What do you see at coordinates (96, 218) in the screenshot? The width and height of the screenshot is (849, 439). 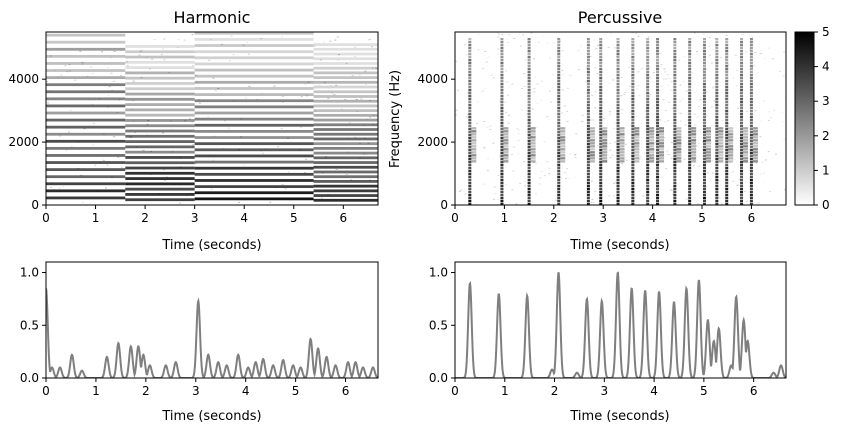 I see `x-tick-label: 1` at bounding box center [96, 218].